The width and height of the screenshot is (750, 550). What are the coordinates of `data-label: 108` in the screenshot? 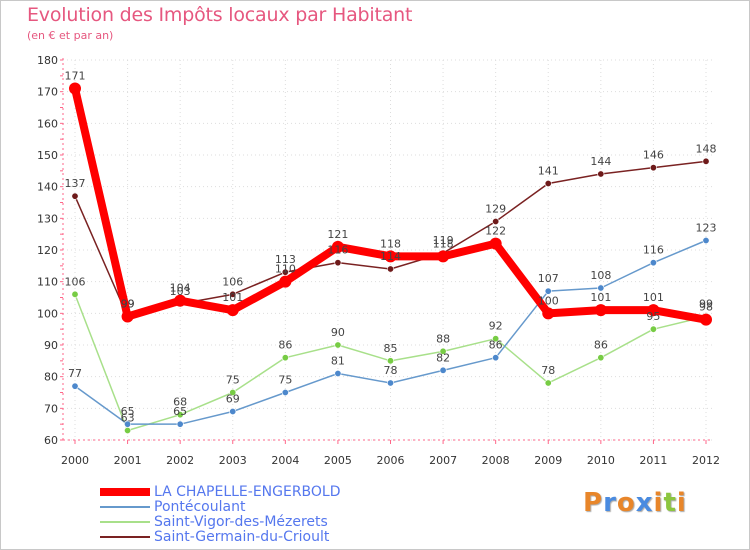 It's located at (600, 275).